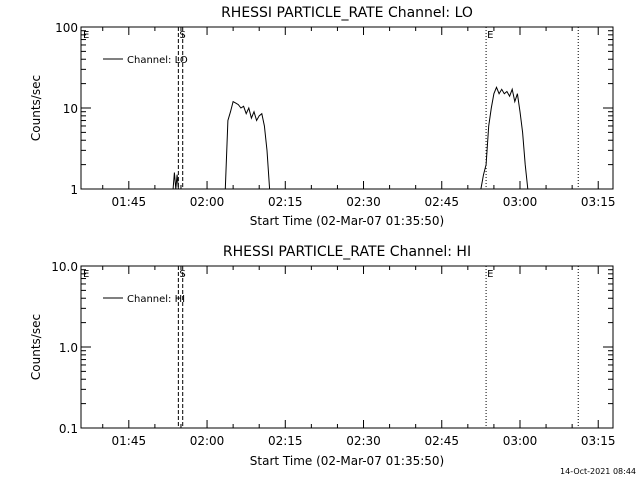 The image size is (640, 480). Describe the element at coordinates (598, 202) in the screenshot. I see `lo-x-tick-label: 03:15` at that location.